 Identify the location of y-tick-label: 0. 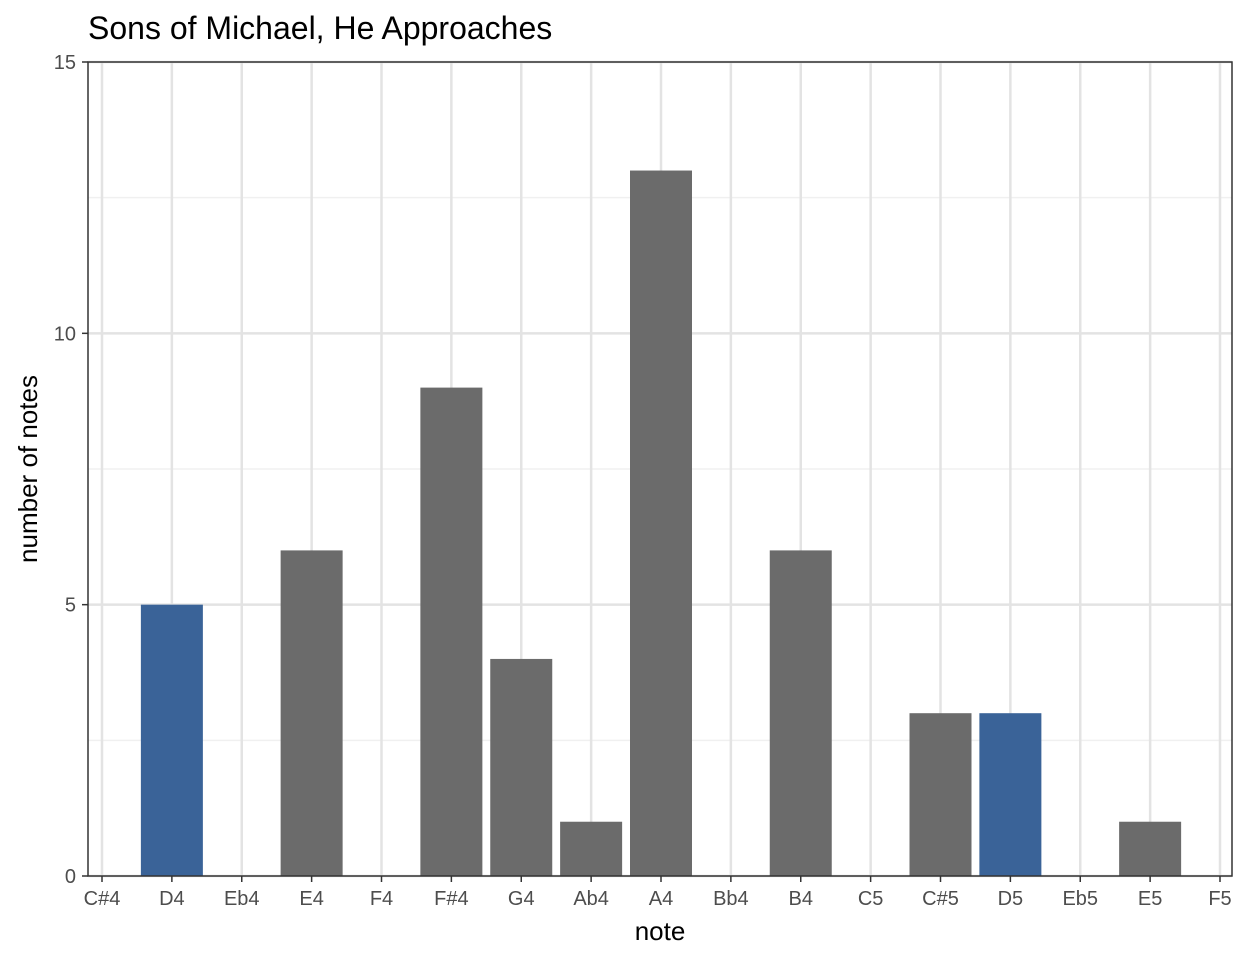
(70, 877).